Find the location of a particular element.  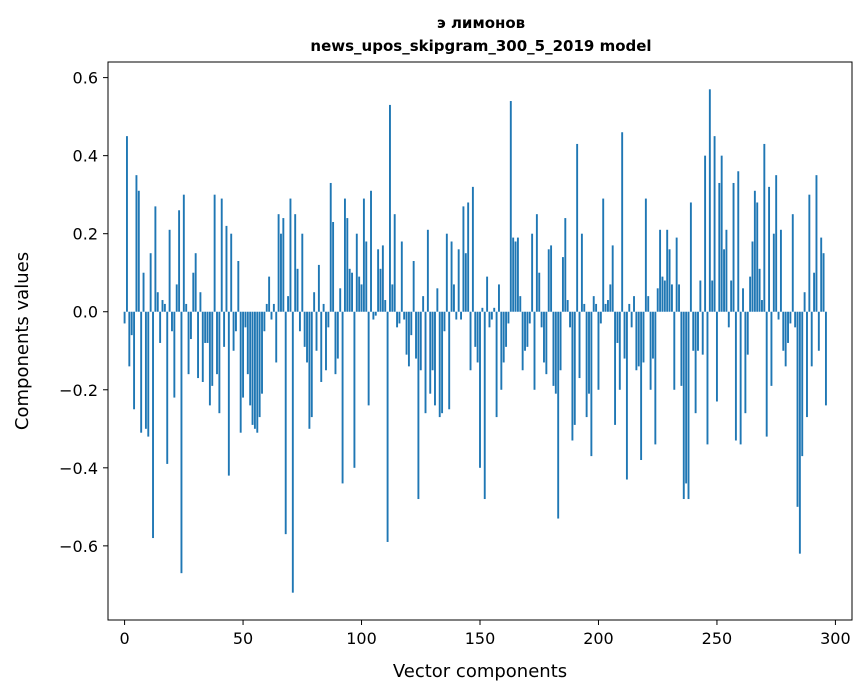

y-tick-label: 0.2 is located at coordinates (85, 234).